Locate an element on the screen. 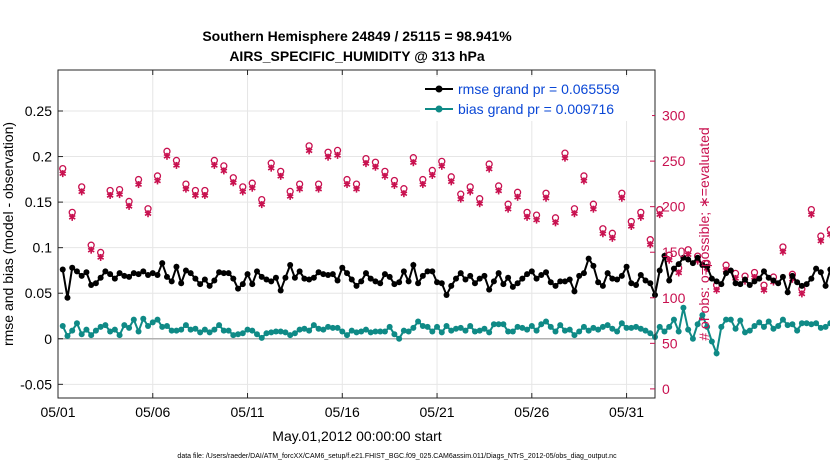 Image resolution: width=830 pixels, height=470 pixels. y-tick-label-left: 0.1 is located at coordinates (43, 248).